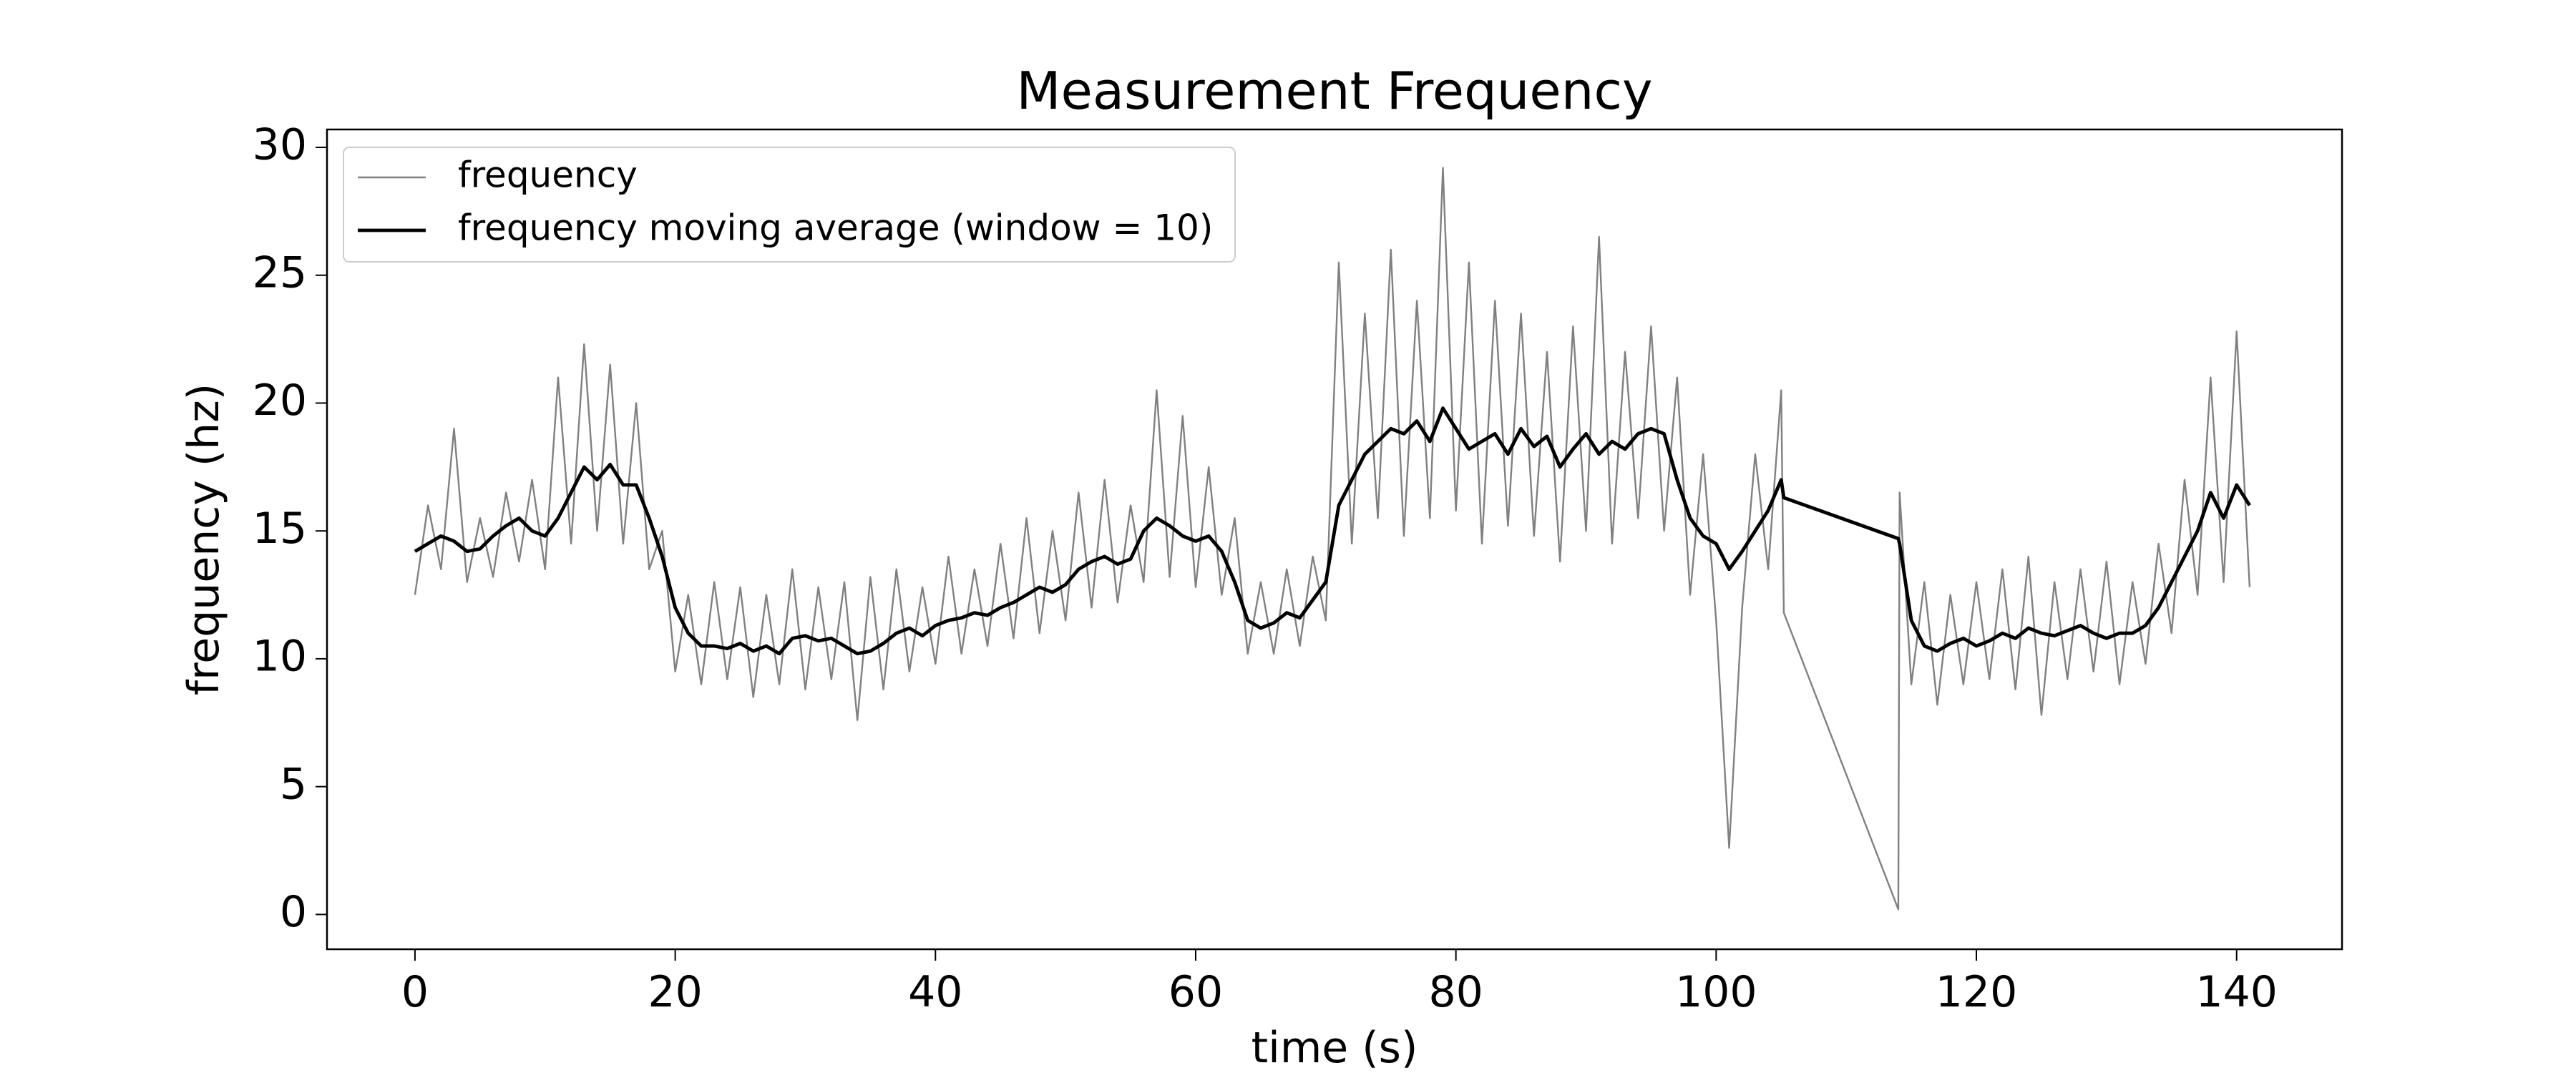 Image resolution: width=2576 pixels, height=1073 pixels. Describe the element at coordinates (1334, 91) in the screenshot. I see `chart-title: Measurement Frequency` at that location.